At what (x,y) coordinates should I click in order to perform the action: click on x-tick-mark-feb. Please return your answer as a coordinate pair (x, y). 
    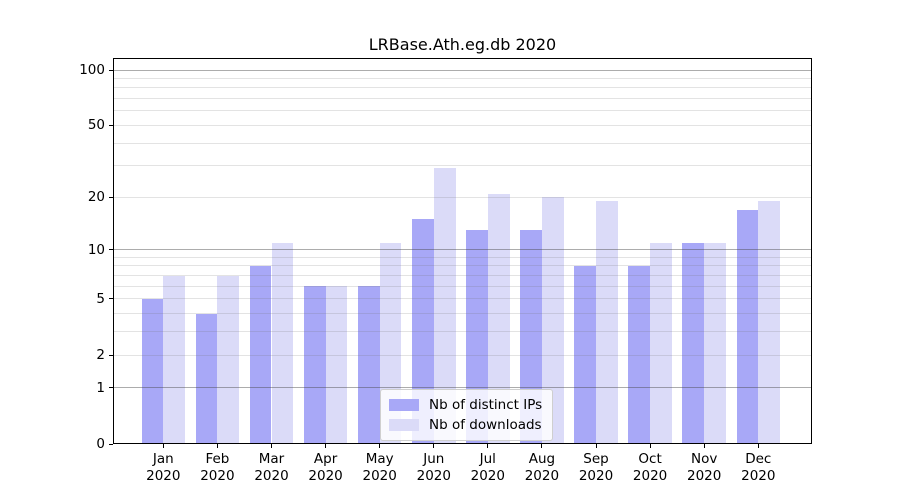
    Looking at the image, I should click on (217, 446).